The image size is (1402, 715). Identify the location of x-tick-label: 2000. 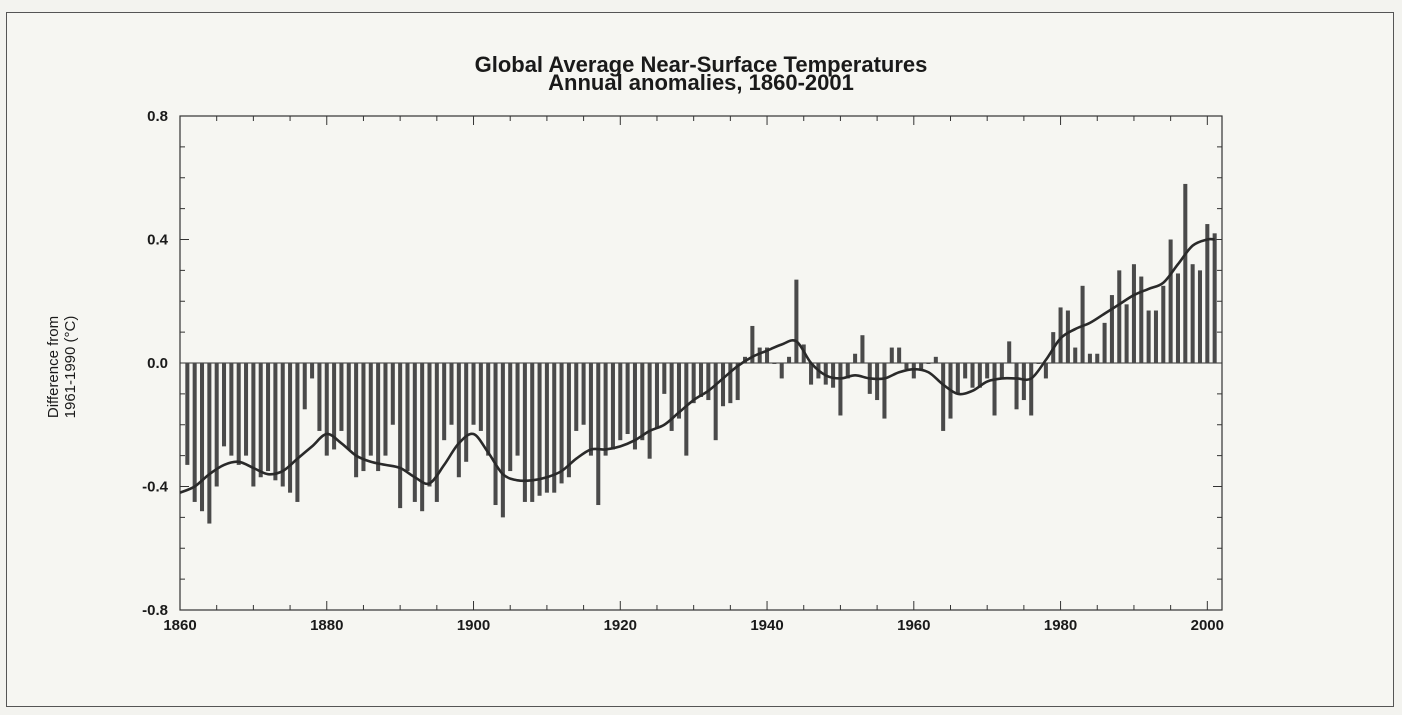
(1207, 625).